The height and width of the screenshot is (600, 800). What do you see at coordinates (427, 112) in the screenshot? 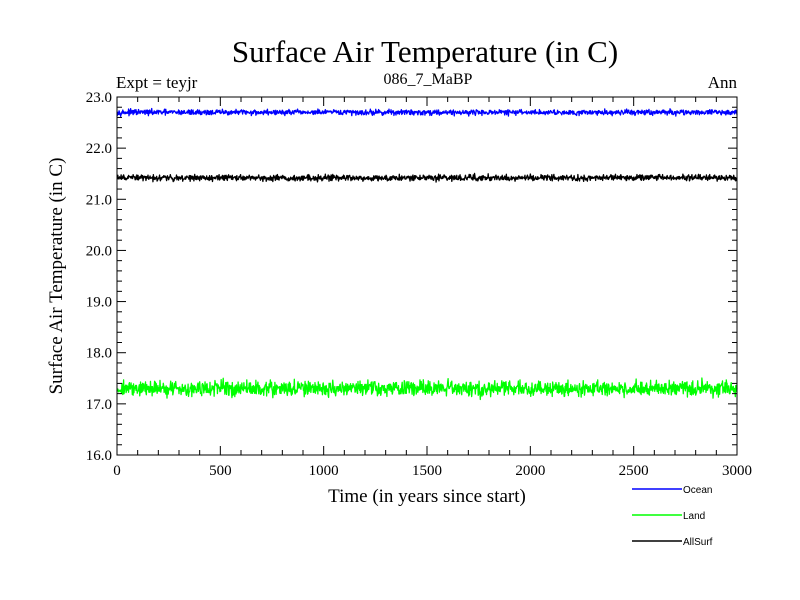
I see `series-line-ocean` at bounding box center [427, 112].